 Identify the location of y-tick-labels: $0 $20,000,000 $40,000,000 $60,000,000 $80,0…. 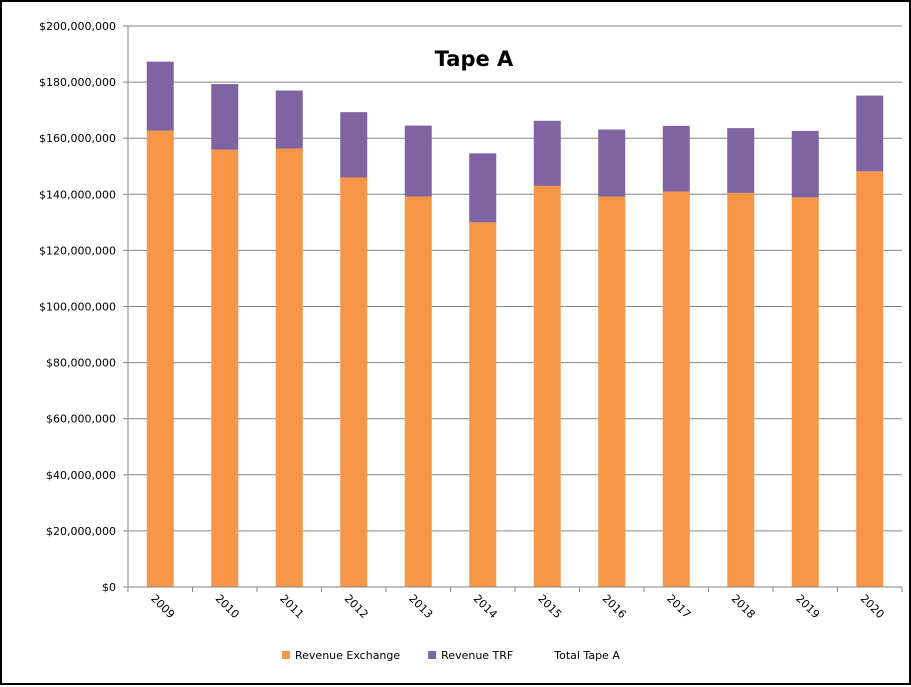
(77, 307).